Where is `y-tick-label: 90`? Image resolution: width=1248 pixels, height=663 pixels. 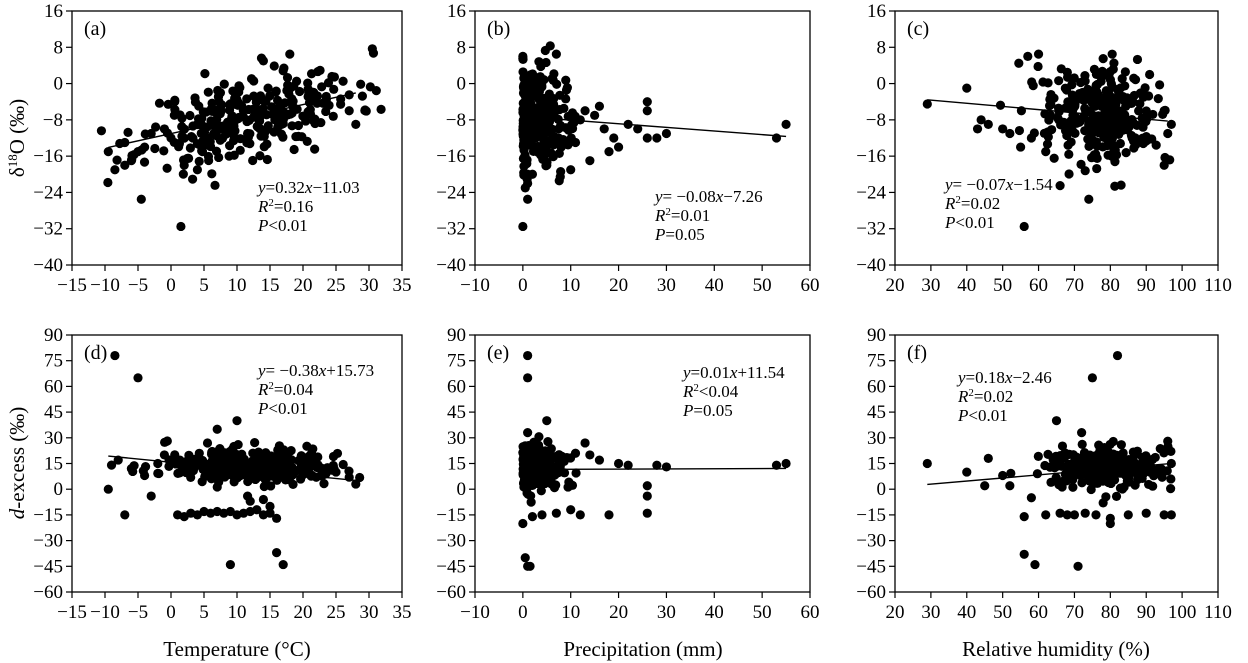
y-tick-label: 90 is located at coordinates (53, 335).